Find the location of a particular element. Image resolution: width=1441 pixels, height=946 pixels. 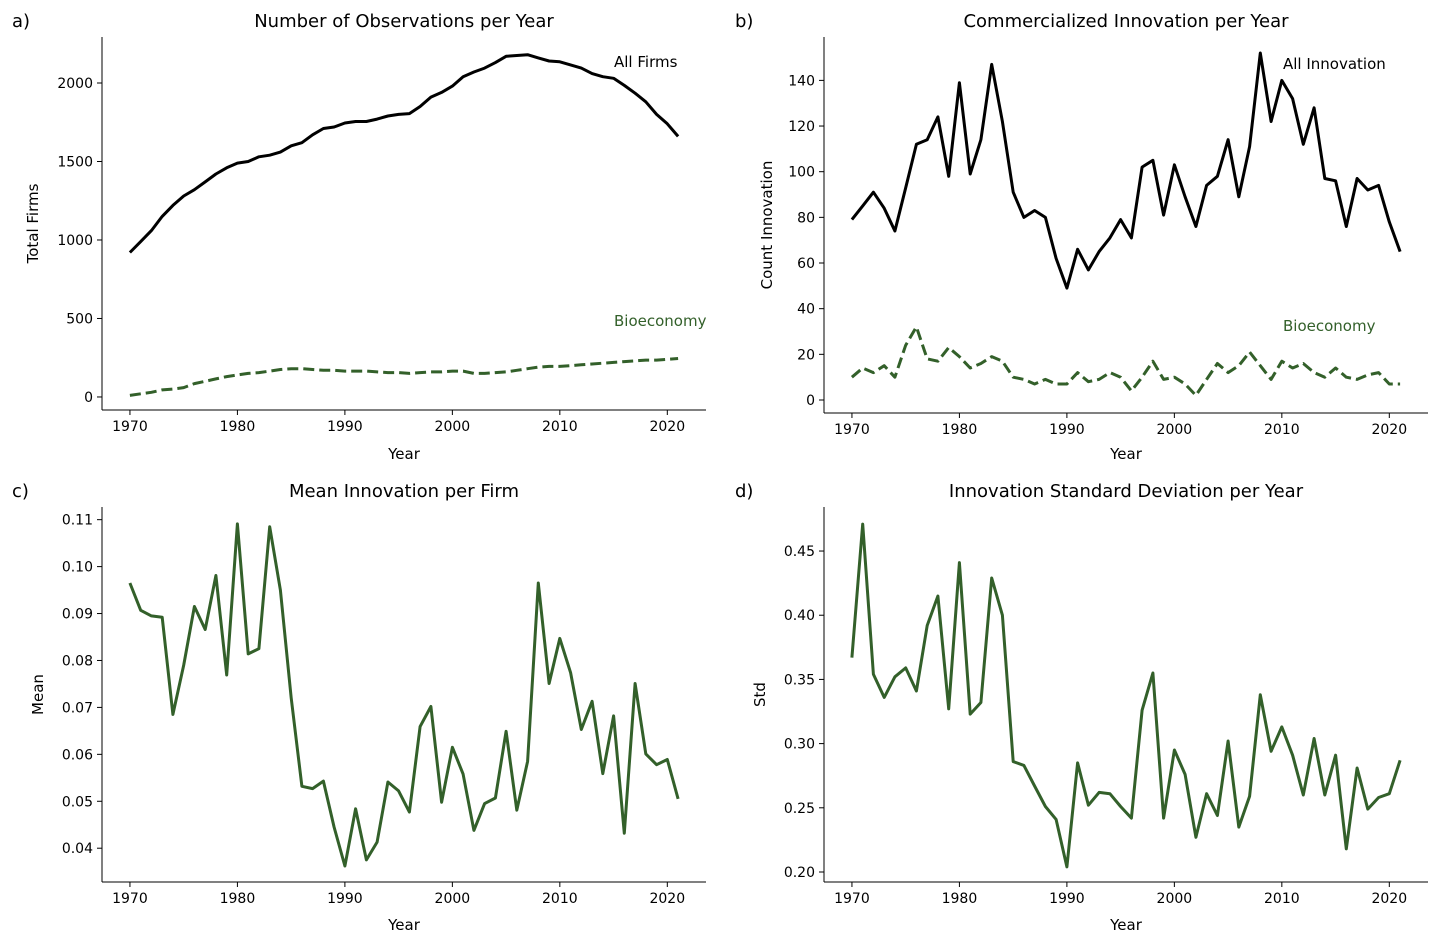

panel-letter: c) is located at coordinates (20, 491).